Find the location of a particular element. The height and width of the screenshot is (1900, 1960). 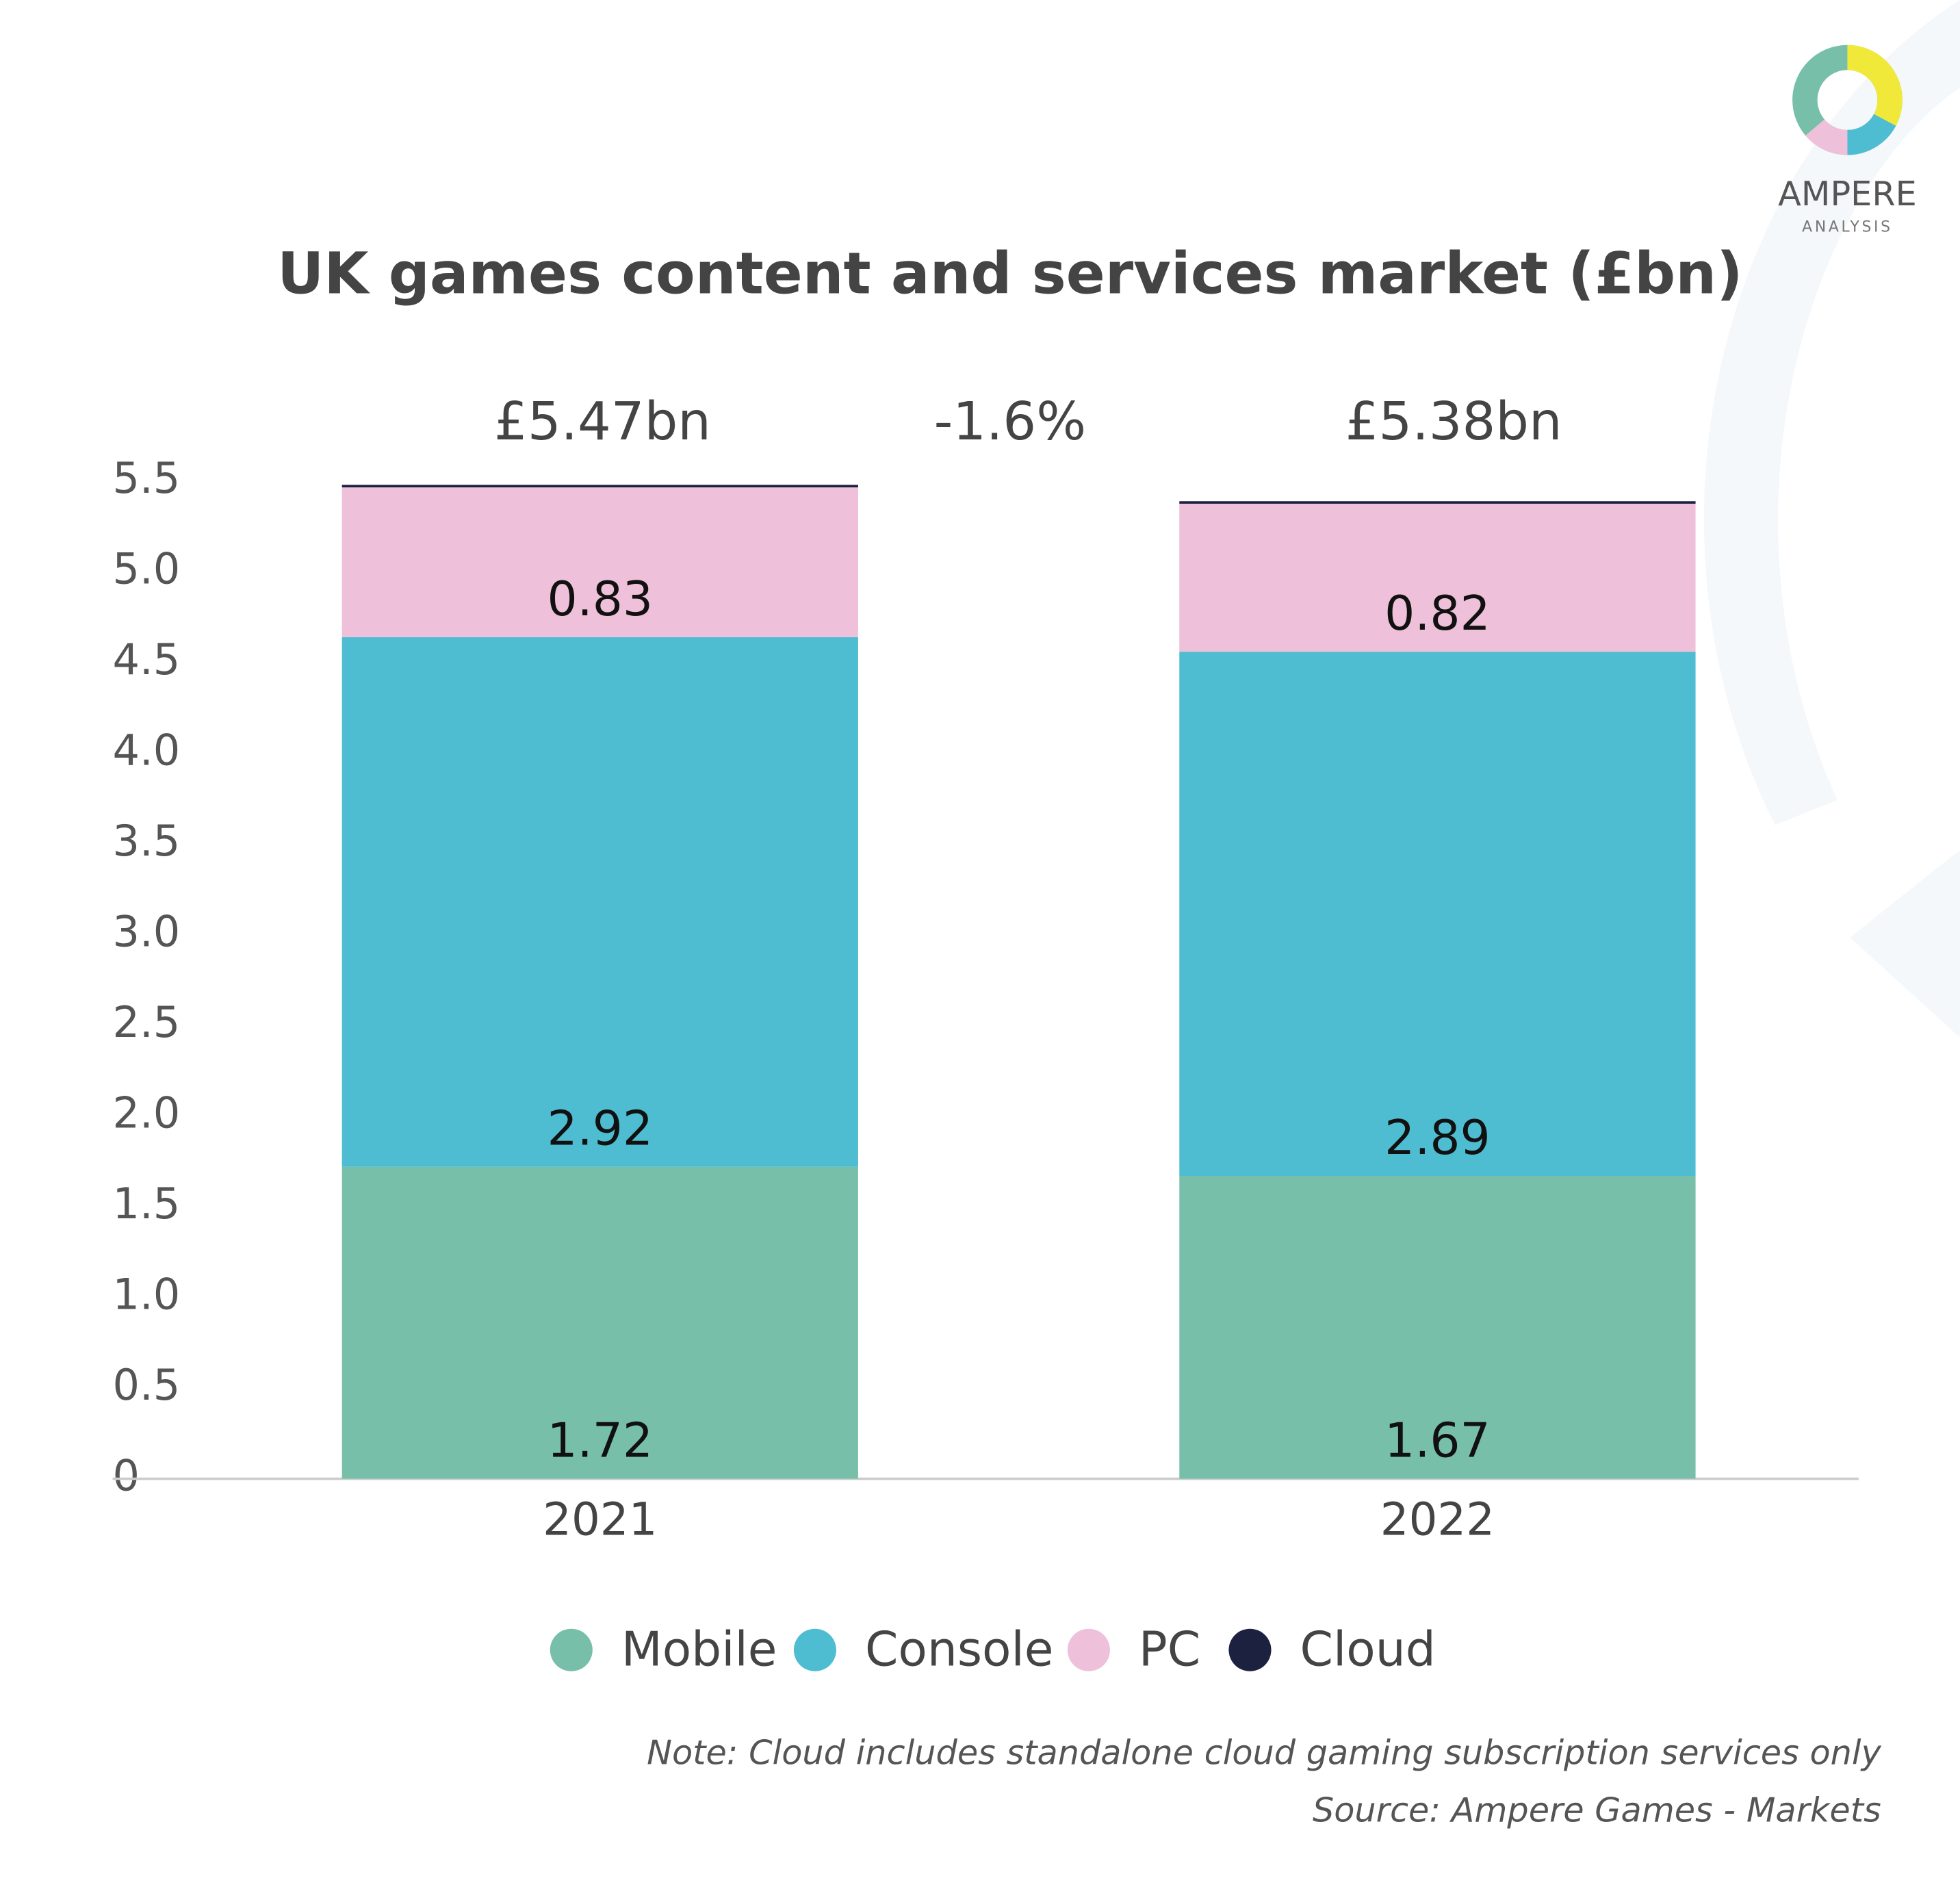

y-tick-label: 2.0 is located at coordinates (147, 1113).